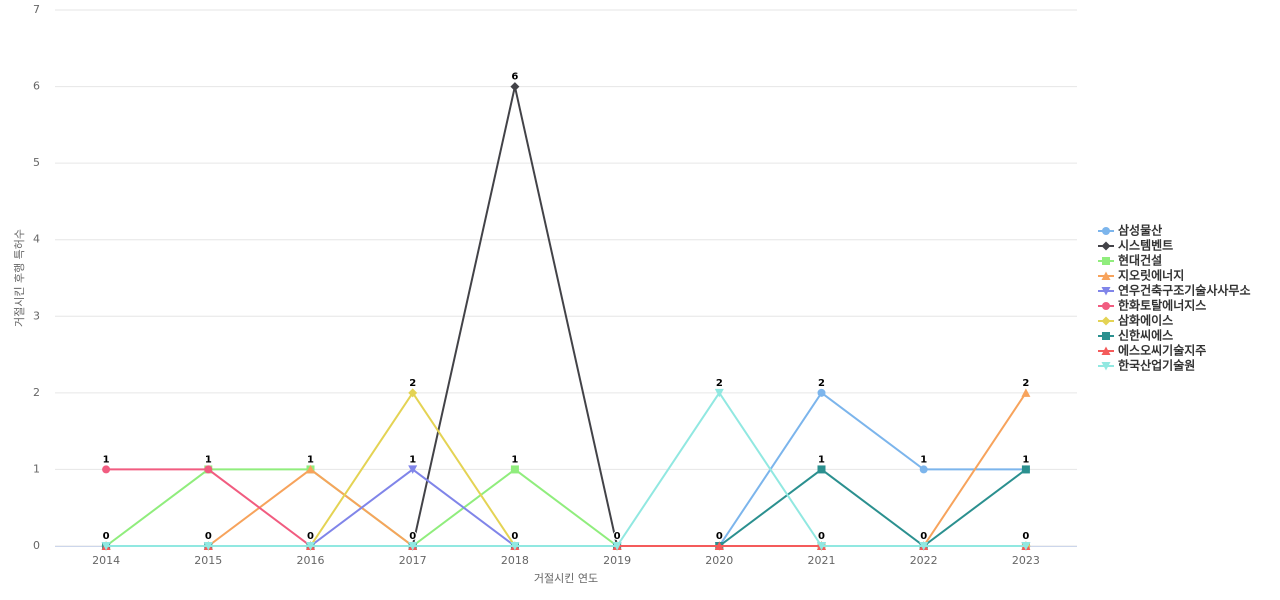  I want to click on x-tick-label: 2017, so click(413, 560).